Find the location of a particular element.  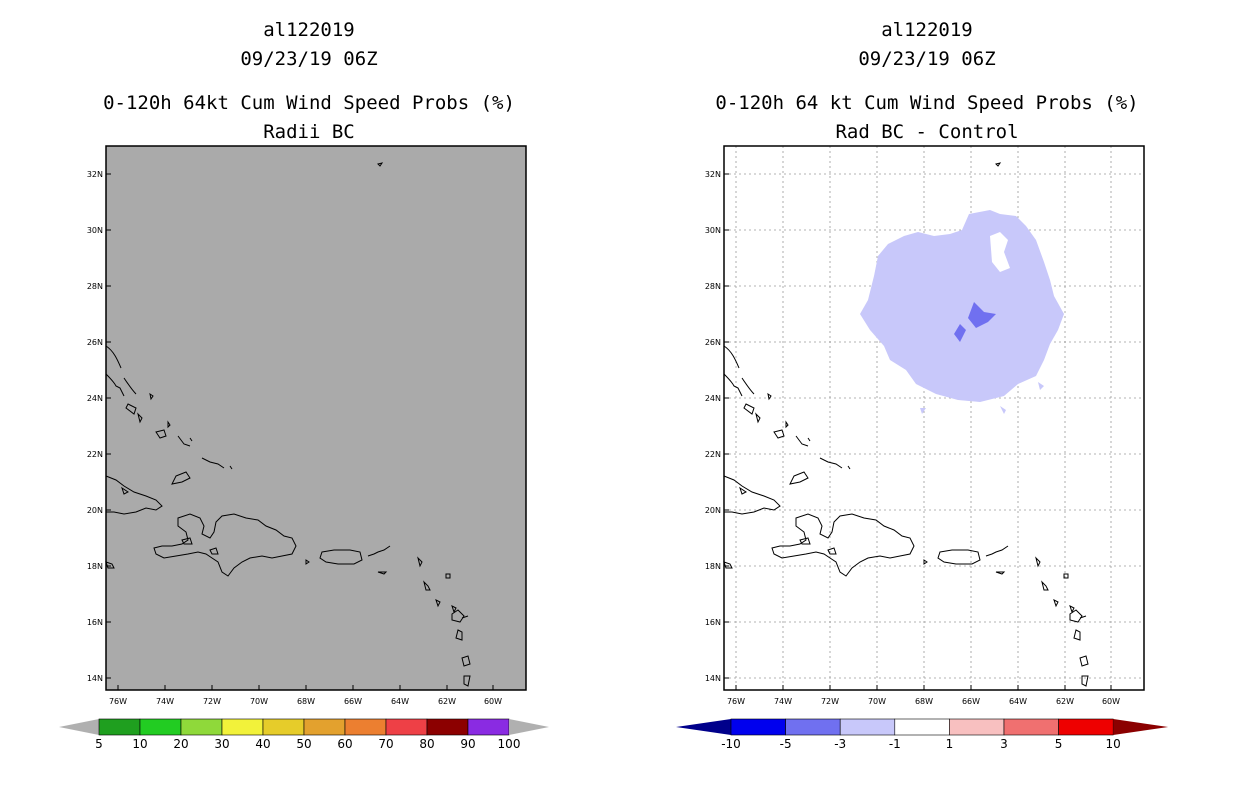

right-chart-title: 0-120h 64 kt Cum Wind Speed Probs (%) is located at coordinates (927, 103).